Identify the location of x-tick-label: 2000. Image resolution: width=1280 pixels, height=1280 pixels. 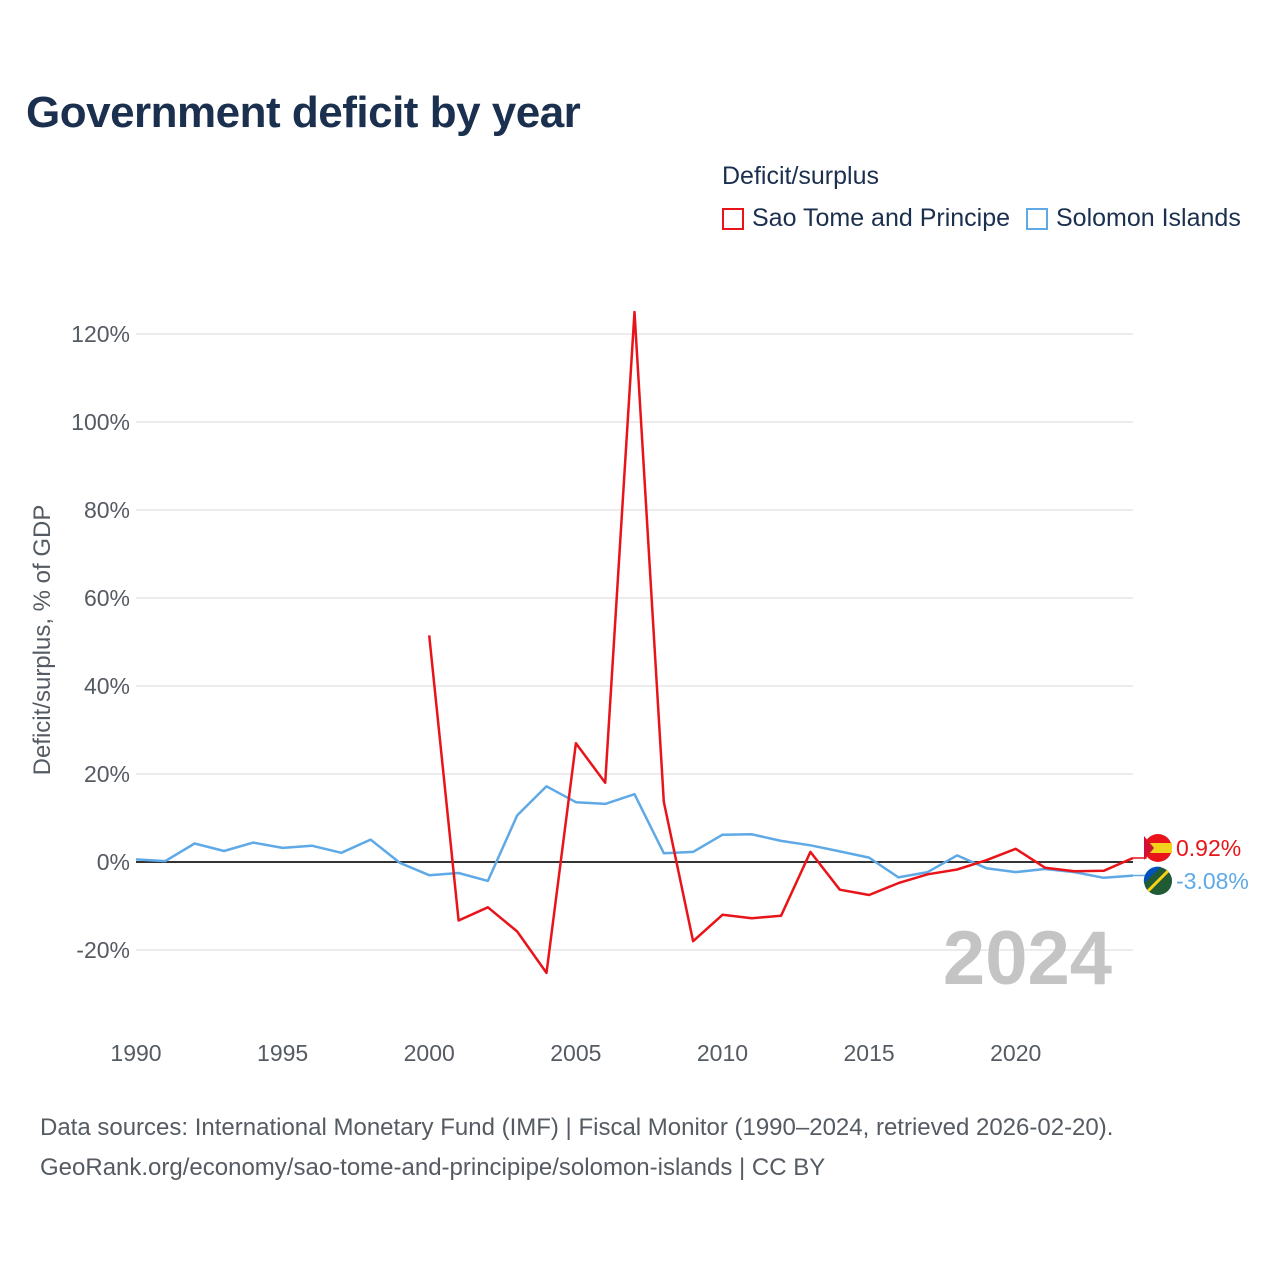
(429, 1053).